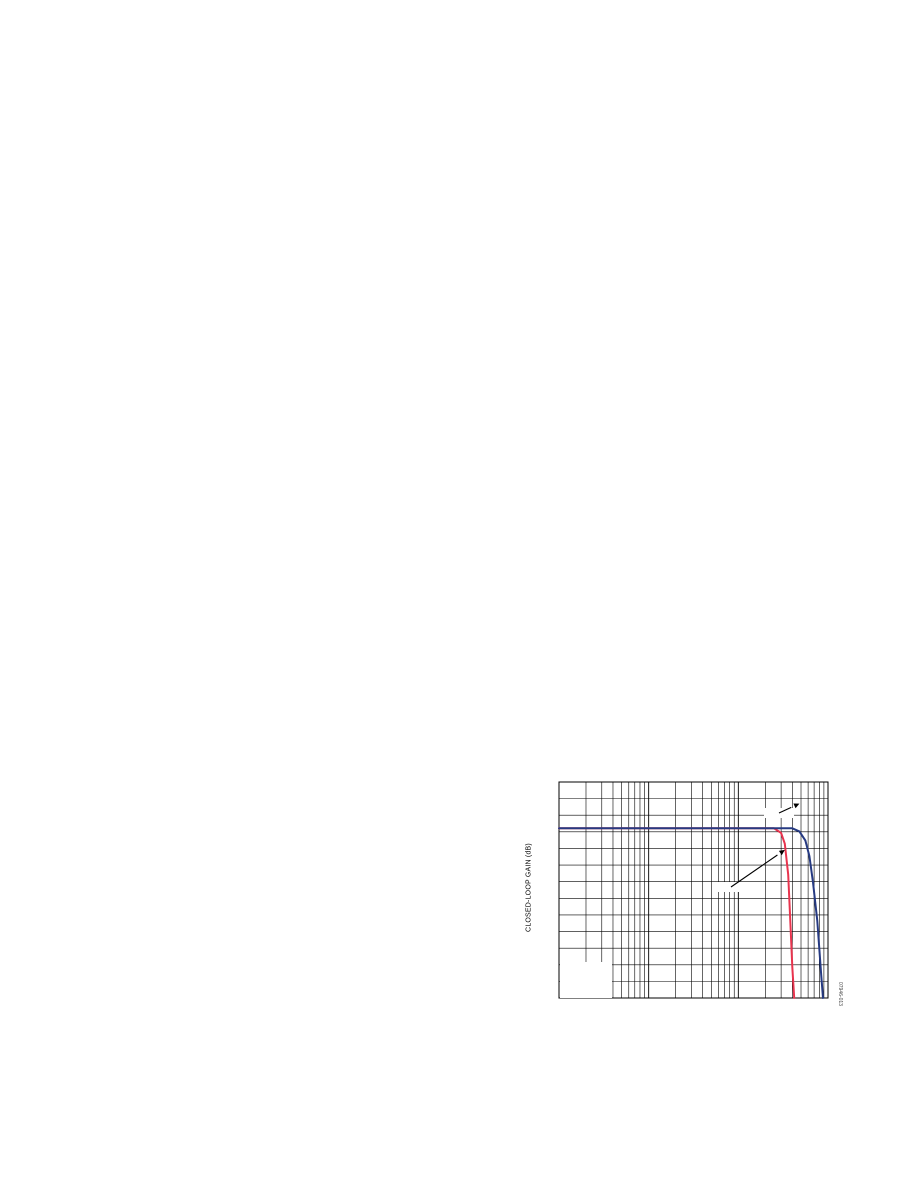 The height and width of the screenshot is (1188, 918). Describe the element at coordinates (111, 591) in the screenshot. I see `y-axis-label-3: CLOSED-LOOP GAIN (dB)` at that location.